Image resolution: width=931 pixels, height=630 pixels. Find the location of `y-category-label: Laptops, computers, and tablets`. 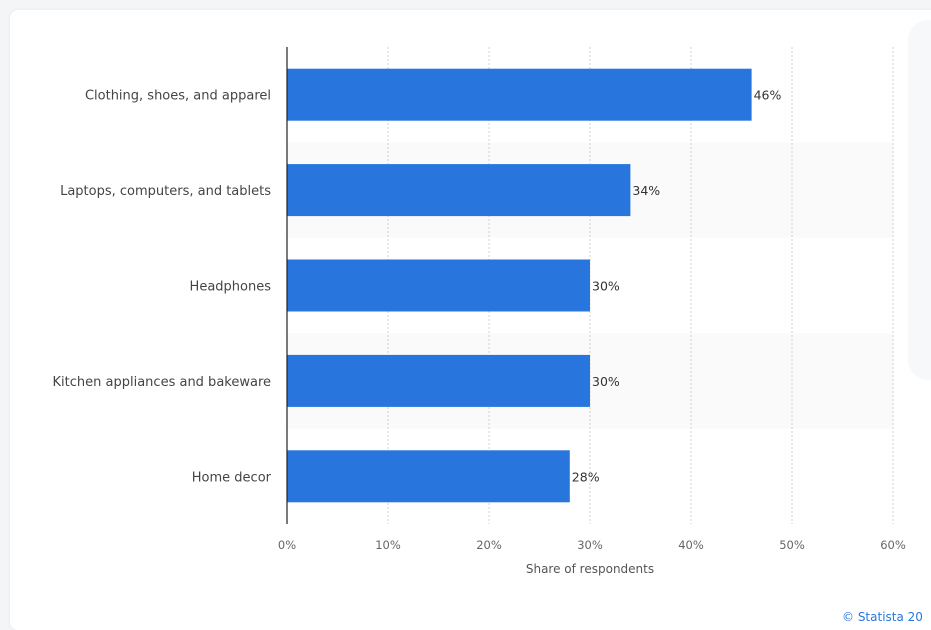

y-category-label: Laptops, computers, and tablets is located at coordinates (165, 191).